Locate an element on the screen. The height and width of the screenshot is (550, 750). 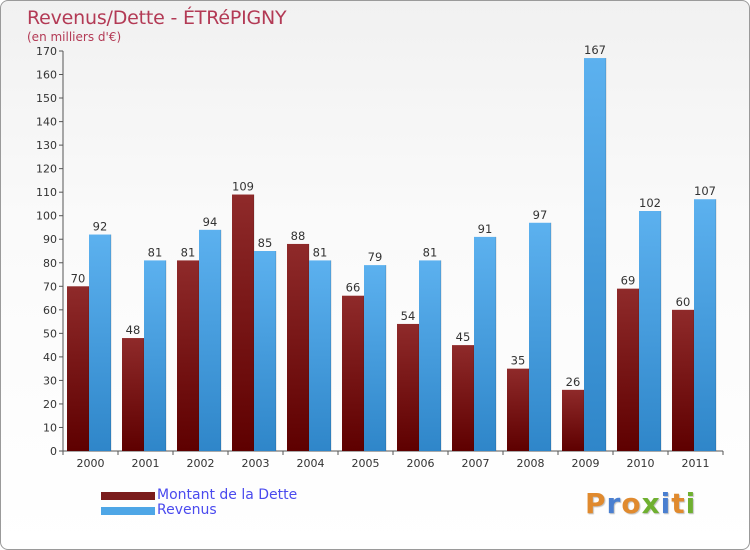
y-tick-label: 40 is located at coordinates (50, 357).